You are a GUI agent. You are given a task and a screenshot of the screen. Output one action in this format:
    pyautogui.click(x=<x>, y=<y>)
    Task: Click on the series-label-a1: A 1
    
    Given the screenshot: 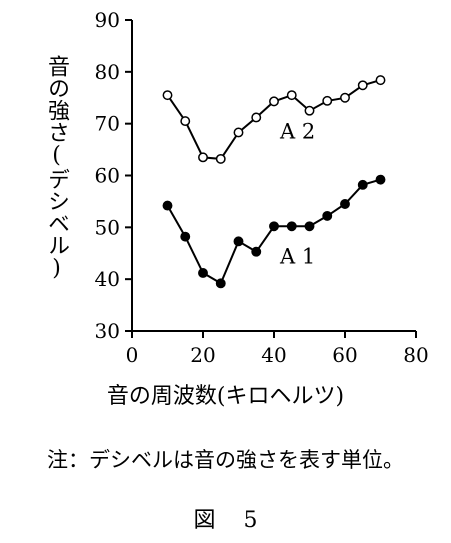 What is the action you would take?
    pyautogui.click(x=297, y=256)
    